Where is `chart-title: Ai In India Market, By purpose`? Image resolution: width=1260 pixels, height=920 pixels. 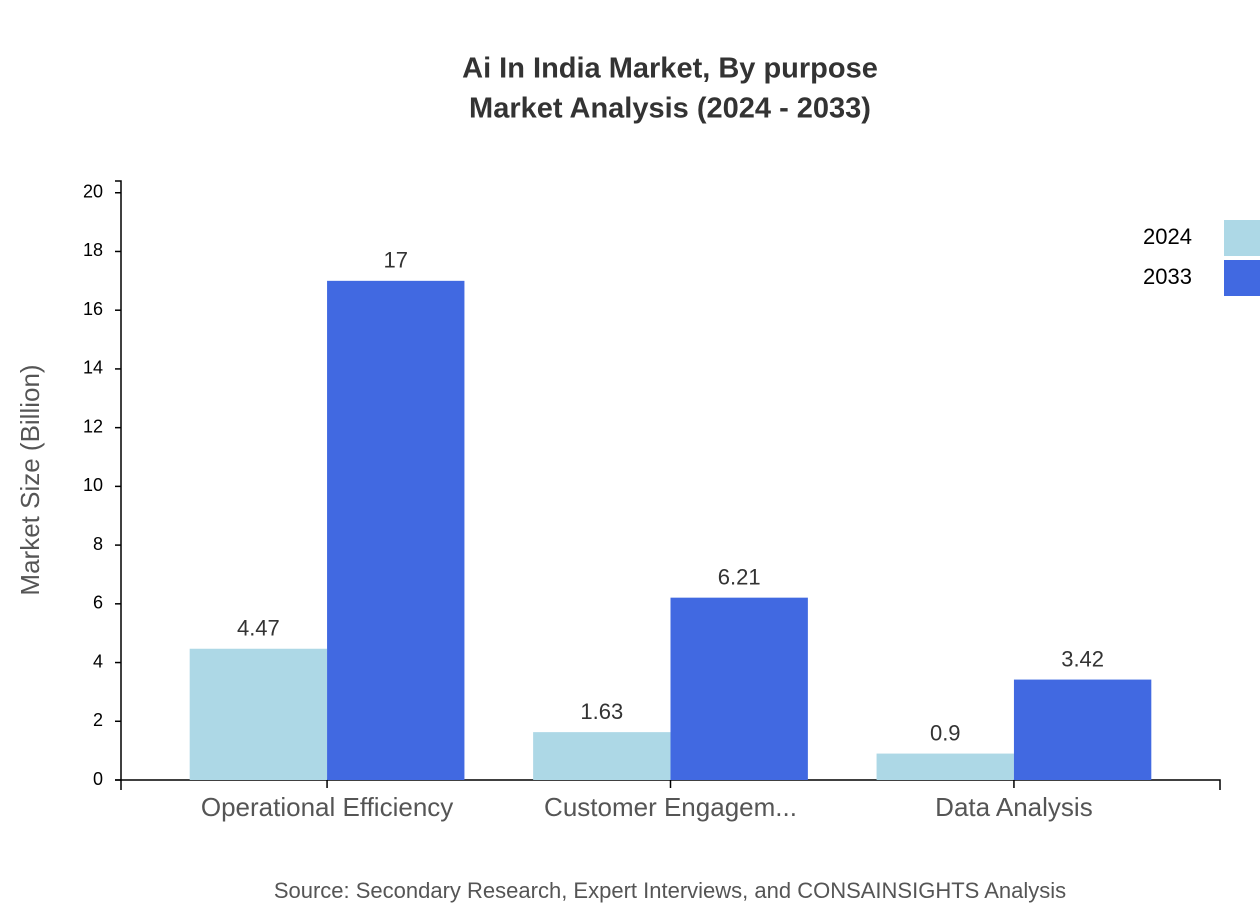 chart-title: Ai In India Market, By purpose is located at coordinates (670, 69).